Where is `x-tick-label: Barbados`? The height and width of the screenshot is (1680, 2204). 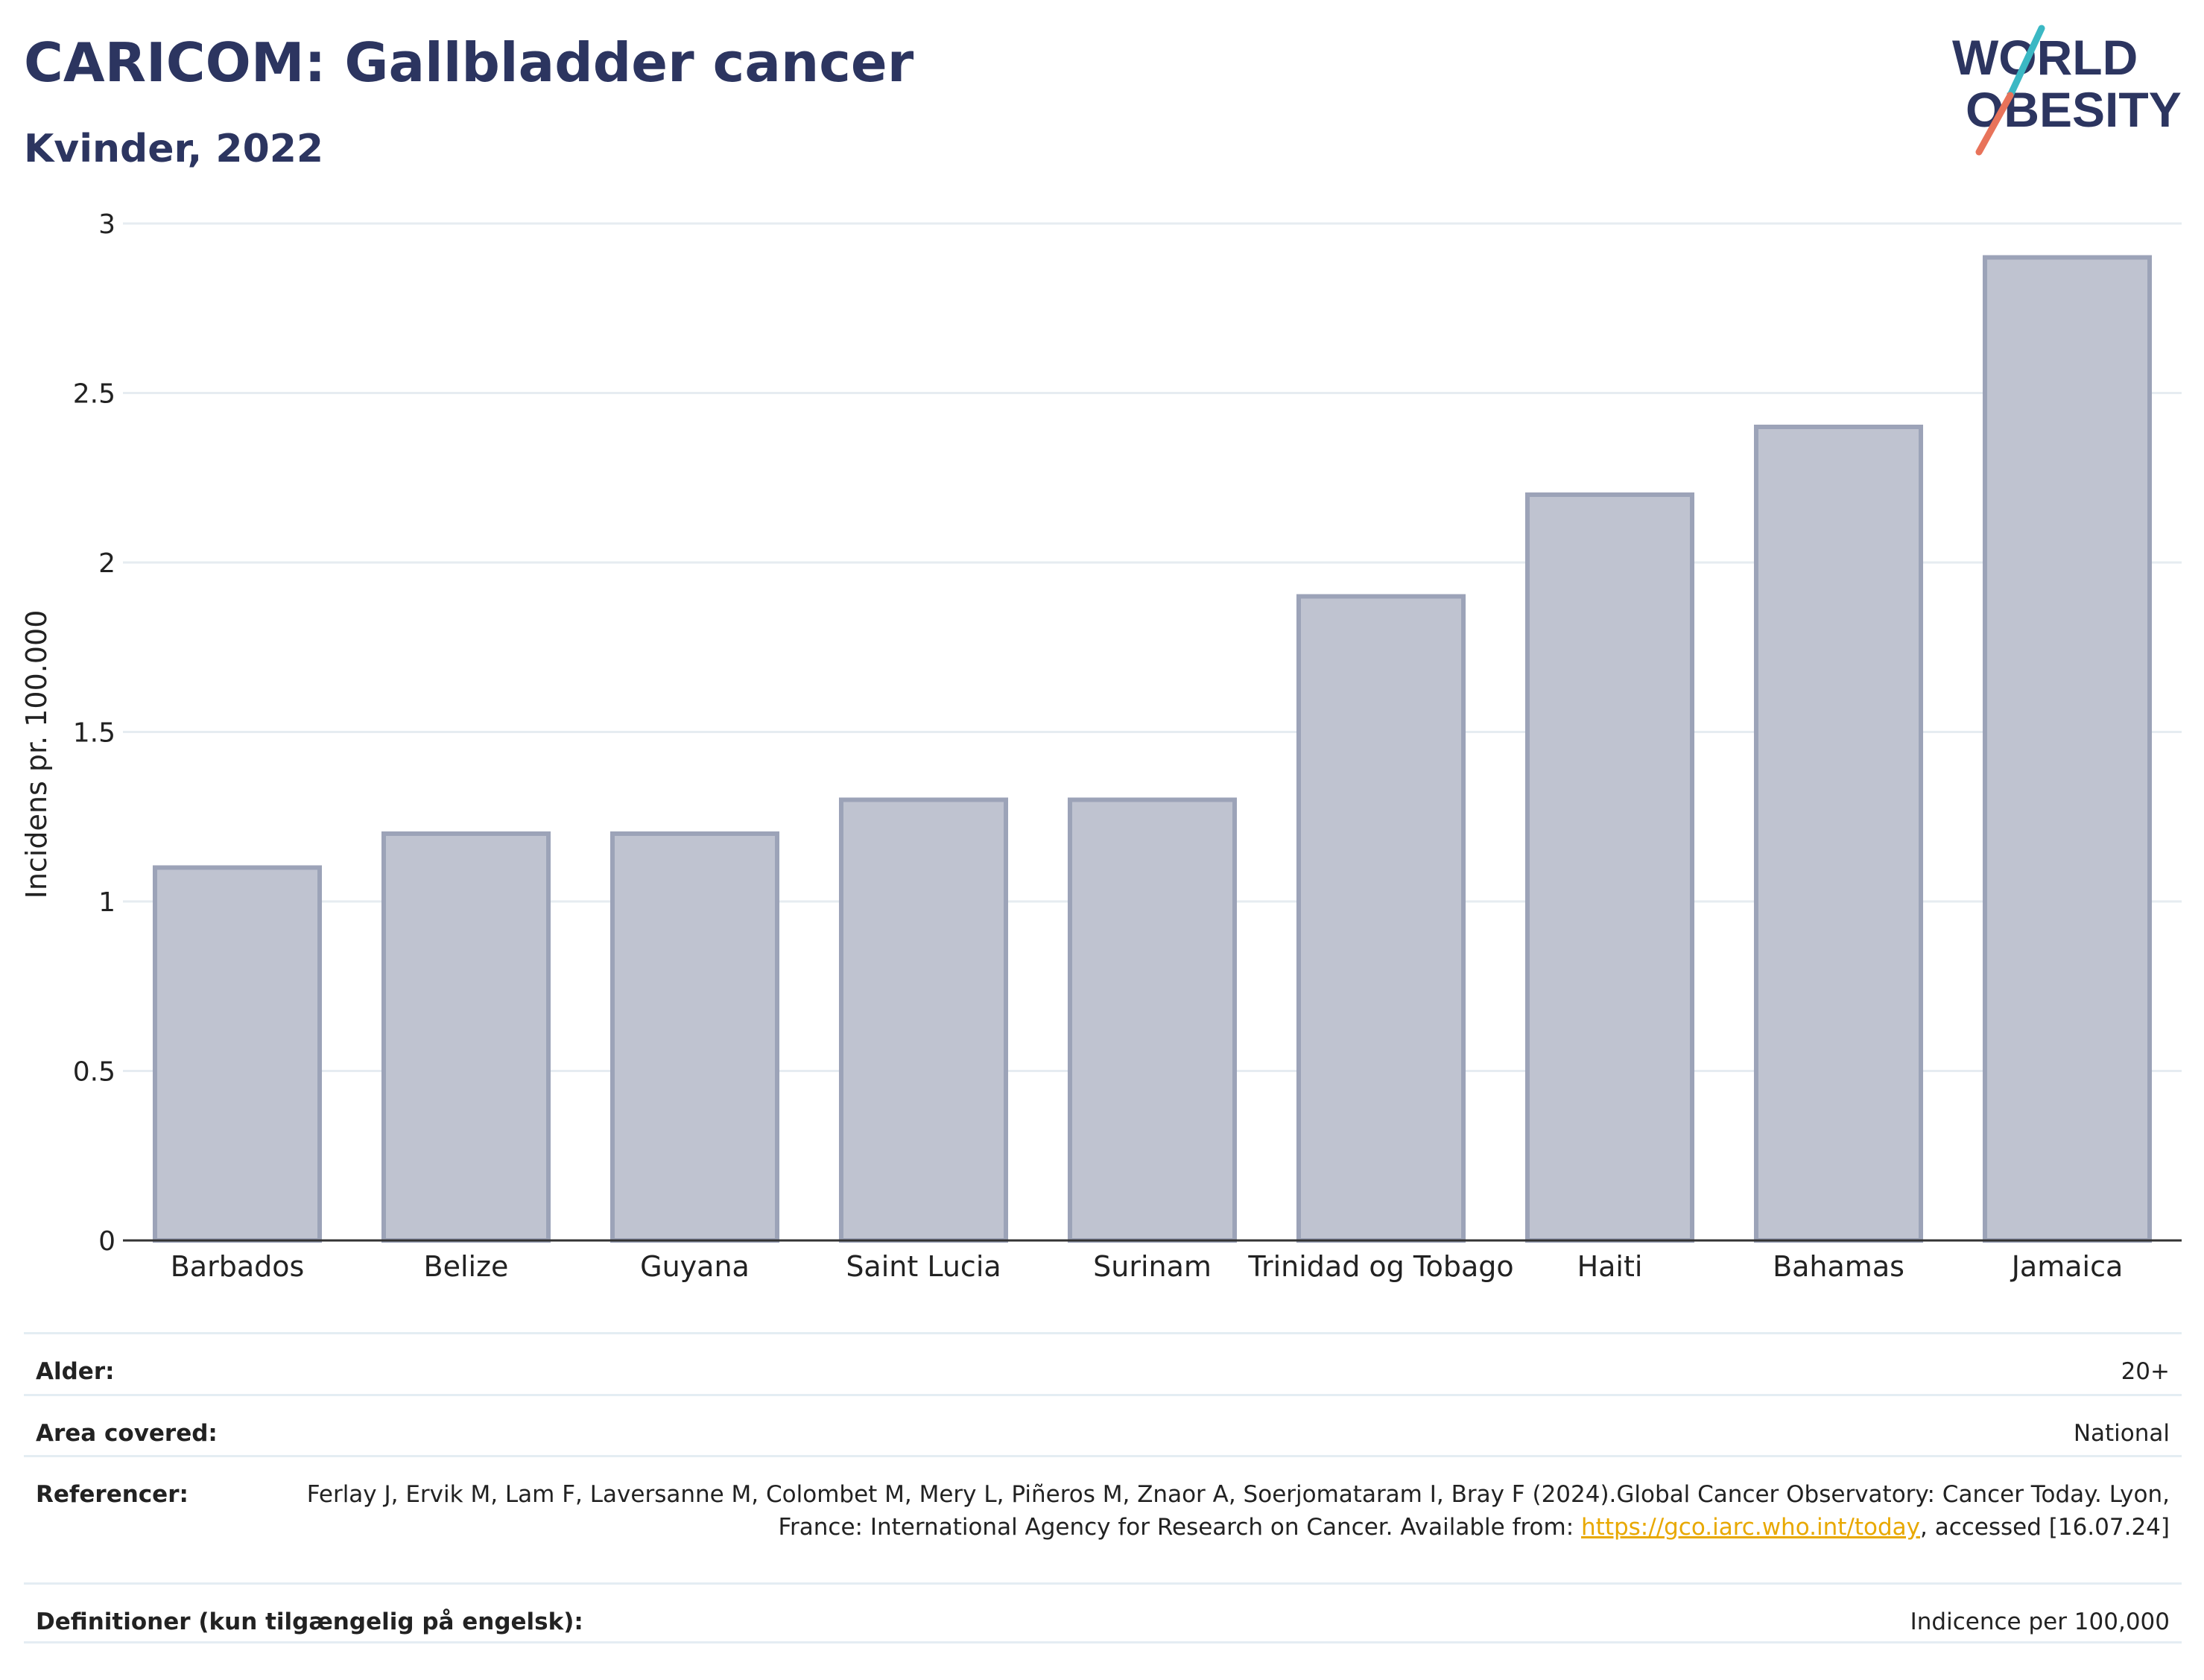
x-tick-label: Barbados is located at coordinates (238, 1266).